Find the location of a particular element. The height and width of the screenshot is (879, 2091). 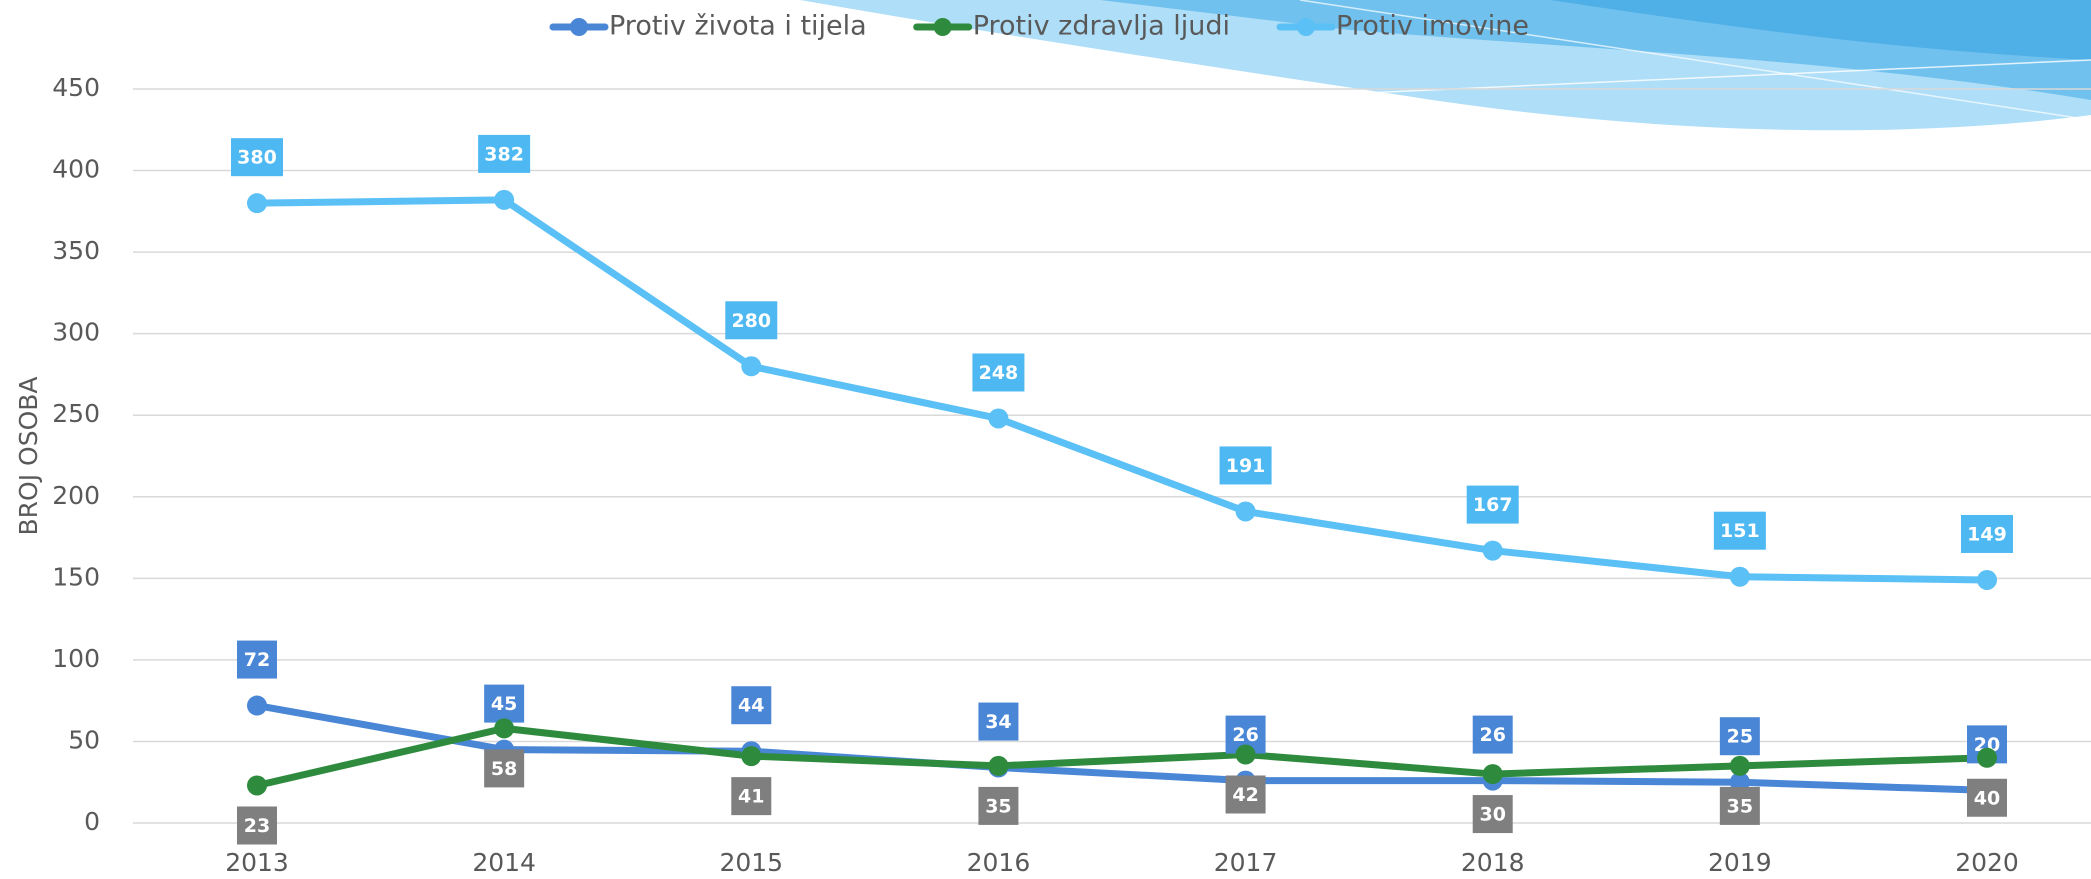

y-tick-label: 0 is located at coordinates (92, 821).